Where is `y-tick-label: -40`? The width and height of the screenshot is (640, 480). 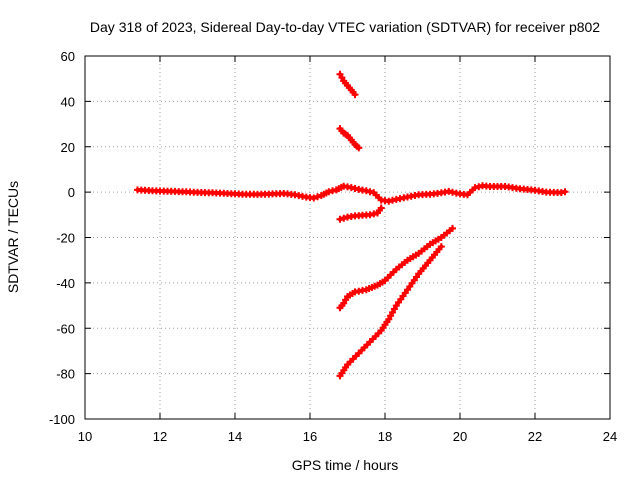 y-tick-label: -40 is located at coordinates (65, 283).